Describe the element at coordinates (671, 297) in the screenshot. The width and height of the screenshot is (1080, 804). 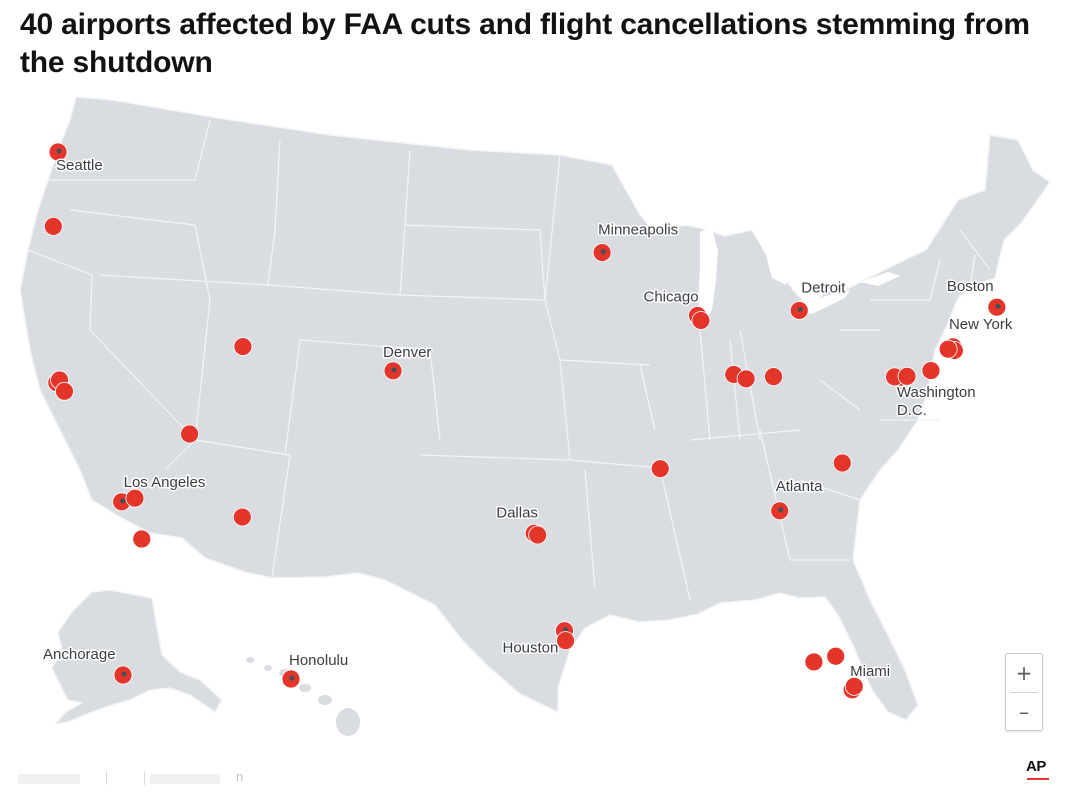
I see `city-label: Chicago` at that location.